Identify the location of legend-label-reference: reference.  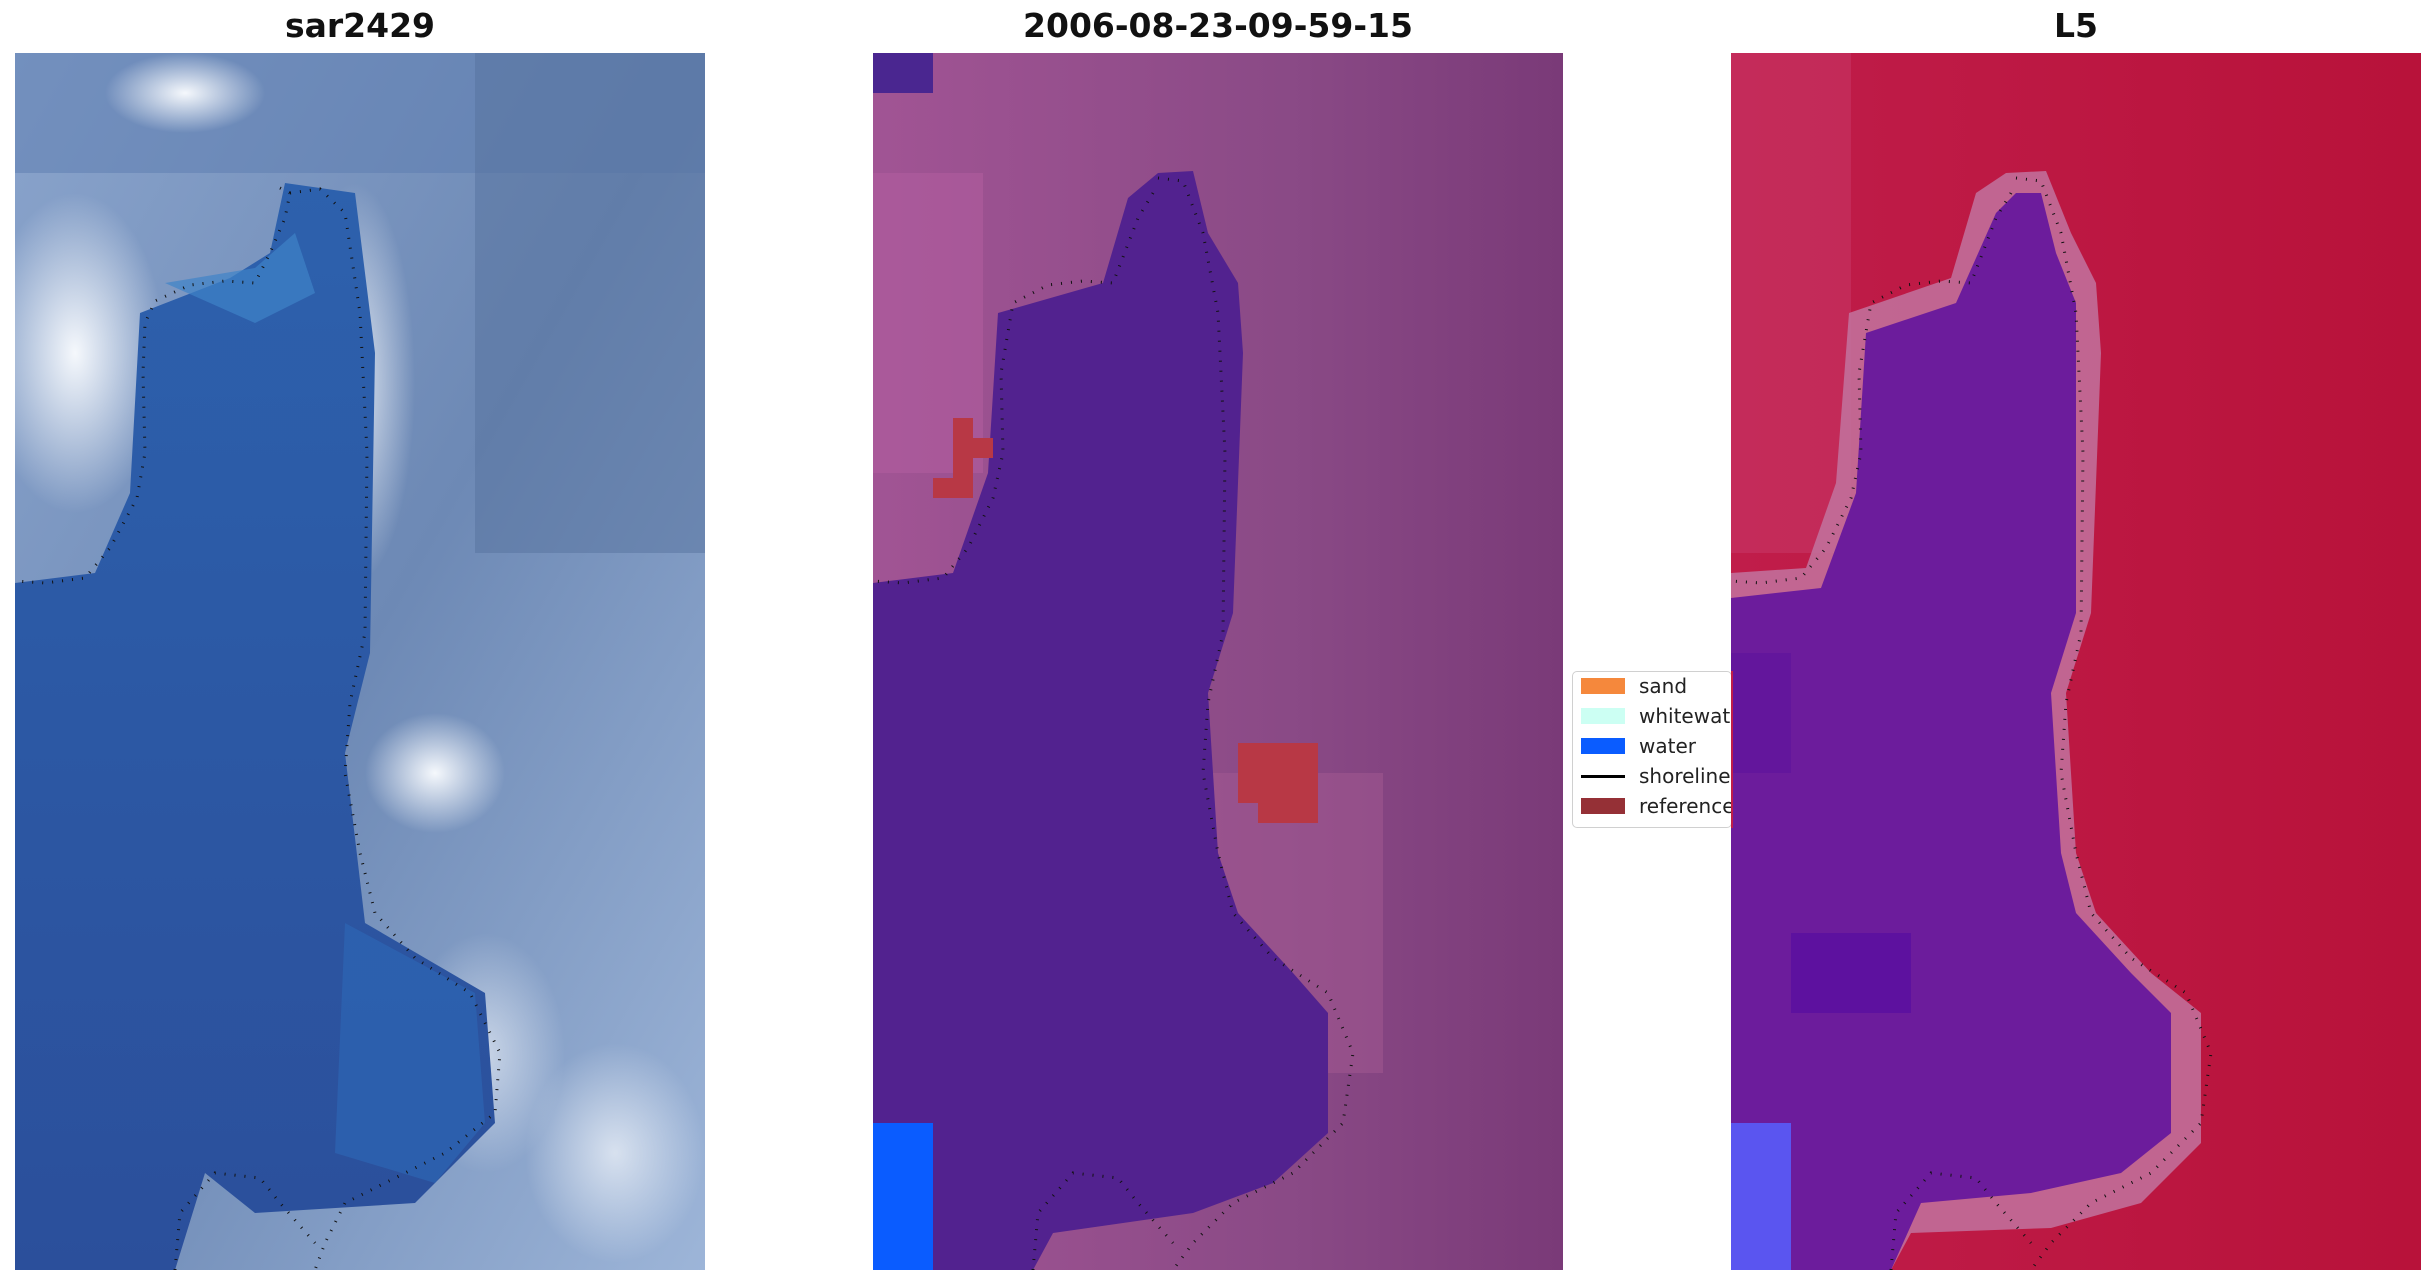
(1685, 806).